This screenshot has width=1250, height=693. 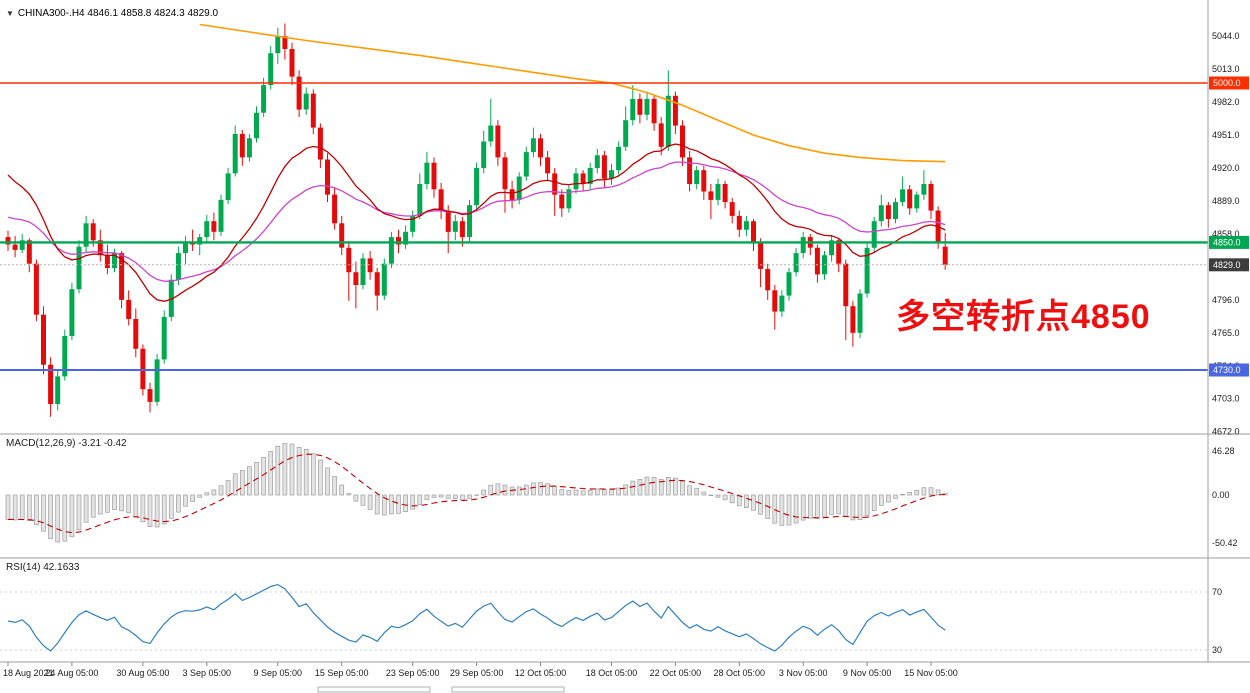 What do you see at coordinates (1226, 69) in the screenshot?
I see `price-tick-label: 5013.0` at bounding box center [1226, 69].